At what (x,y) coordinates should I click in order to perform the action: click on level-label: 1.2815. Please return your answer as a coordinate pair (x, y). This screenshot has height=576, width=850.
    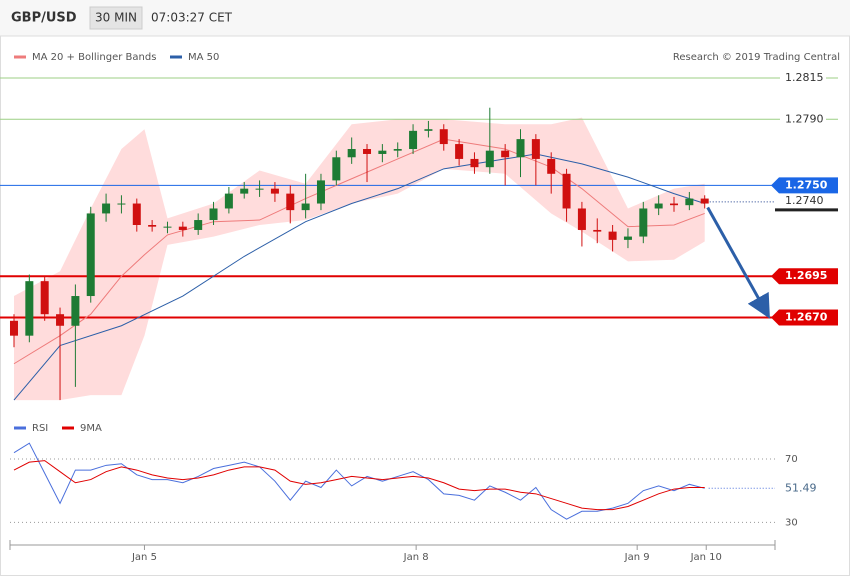
    Looking at the image, I should click on (804, 77).